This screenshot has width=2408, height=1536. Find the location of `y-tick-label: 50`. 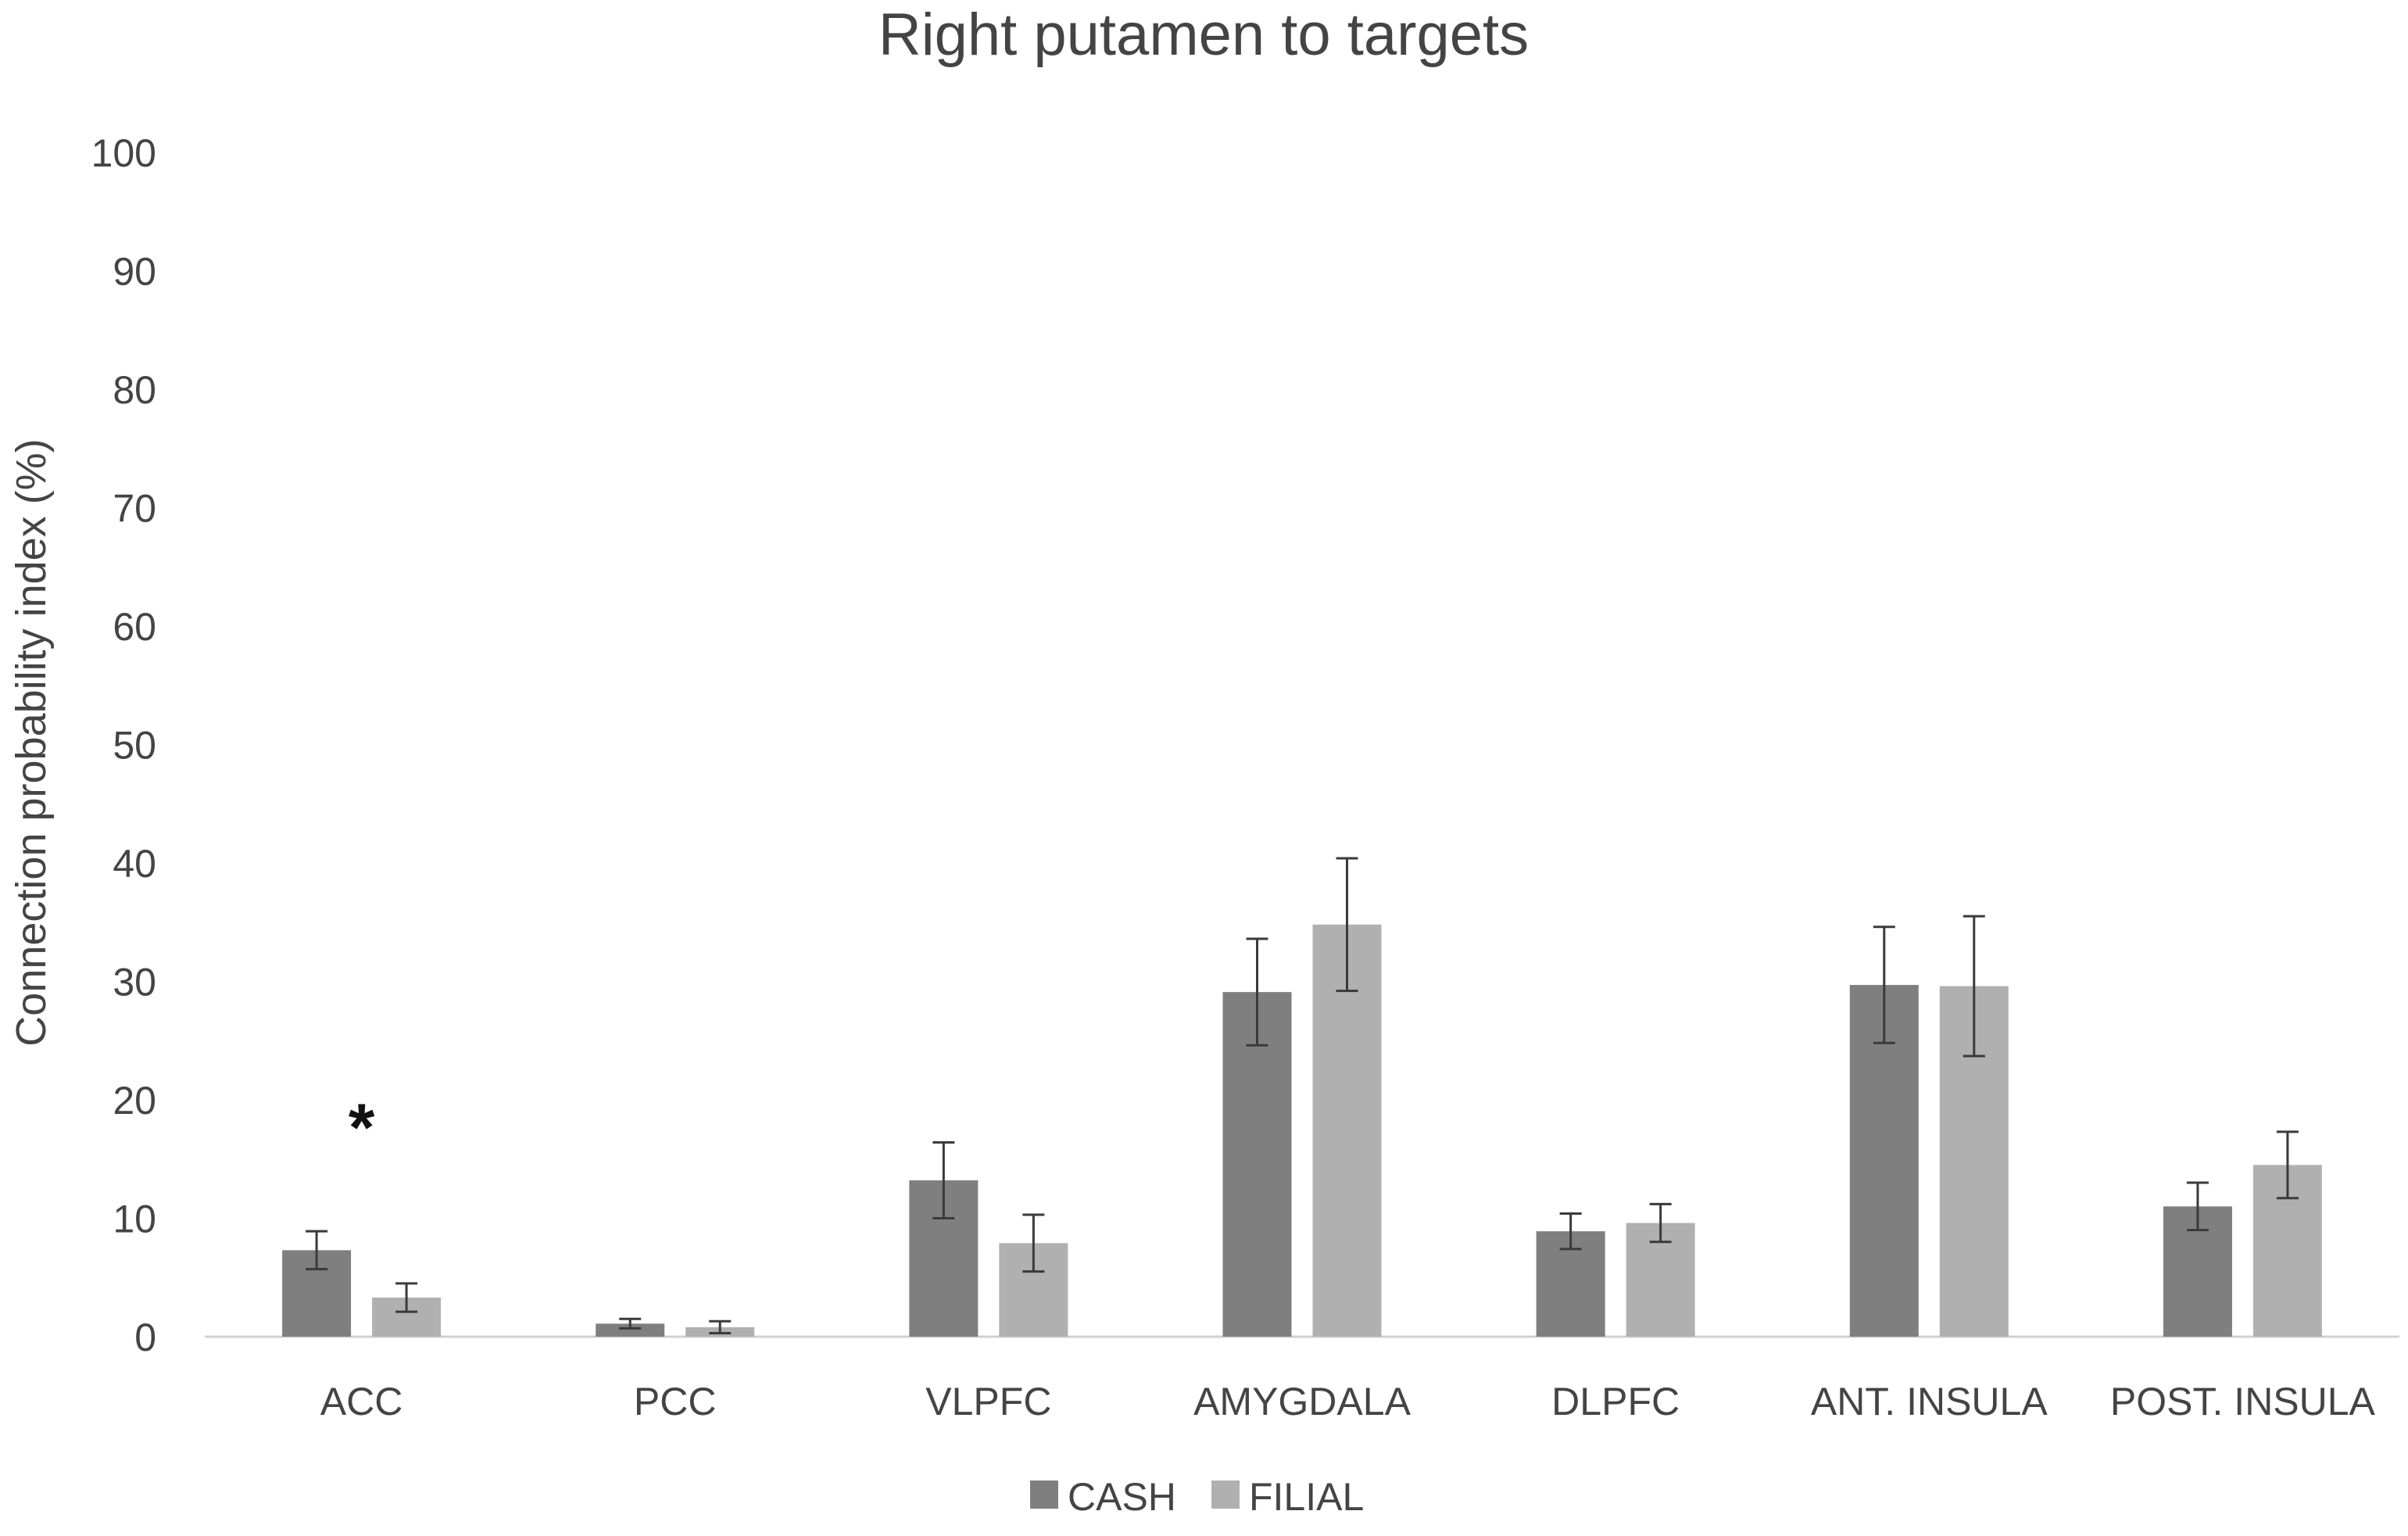

y-tick-label: 50 is located at coordinates (134, 746).